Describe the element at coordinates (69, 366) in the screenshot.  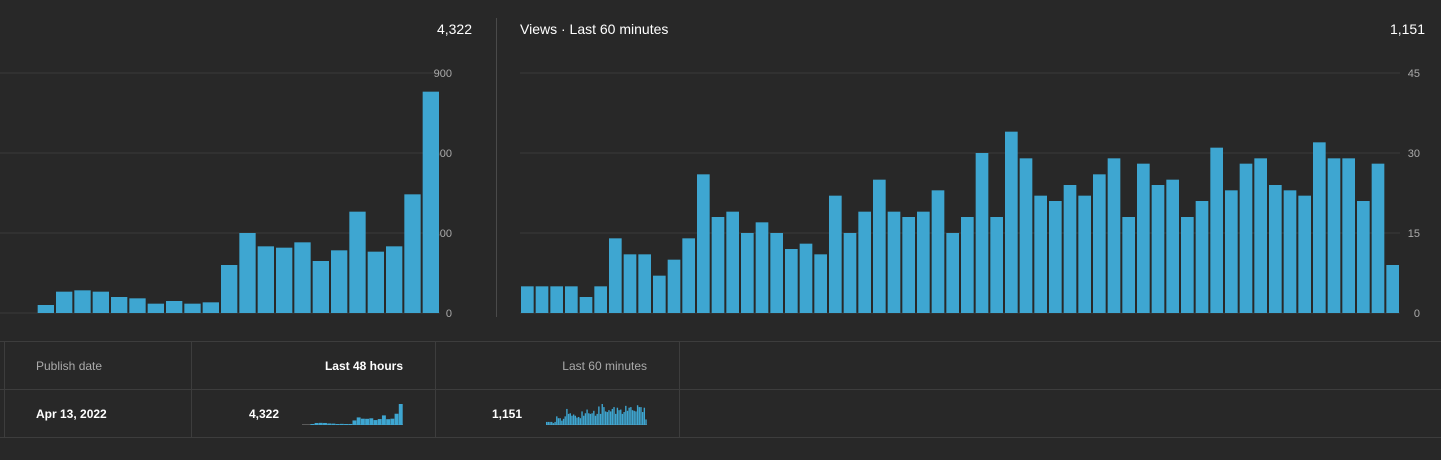
I see `column-header-publish-date: Publish date` at that location.